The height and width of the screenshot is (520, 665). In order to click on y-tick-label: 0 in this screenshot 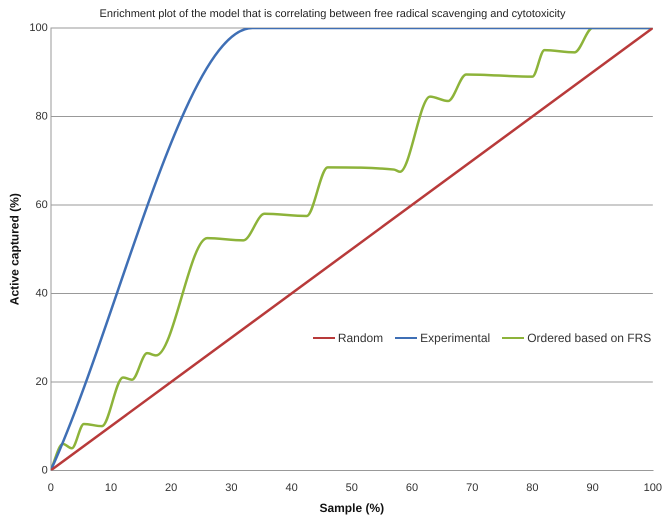, I will do `click(45, 470)`.